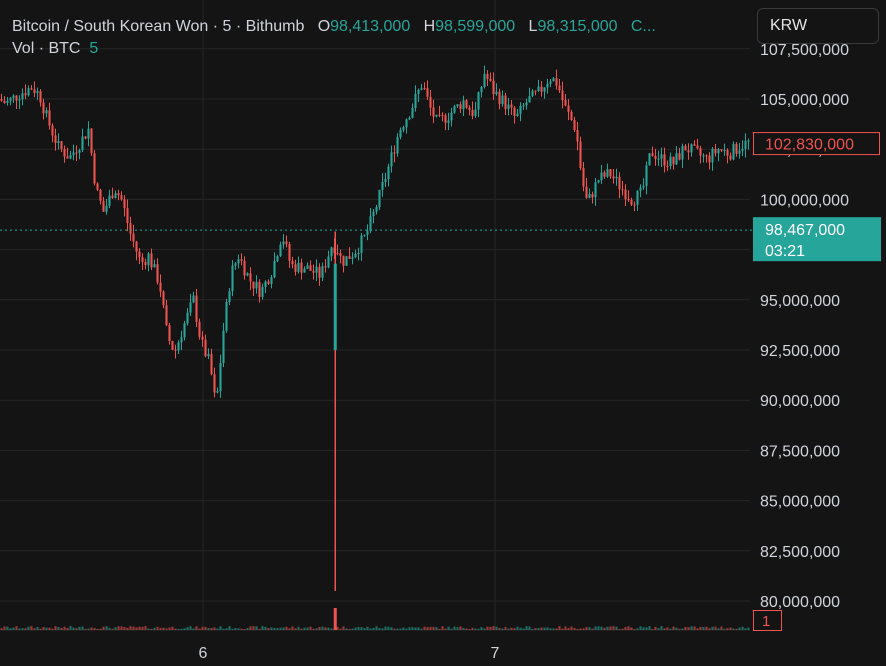 This screenshot has height=666, width=886. What do you see at coordinates (800, 552) in the screenshot?
I see `y-tick-label: 82,500,000` at bounding box center [800, 552].